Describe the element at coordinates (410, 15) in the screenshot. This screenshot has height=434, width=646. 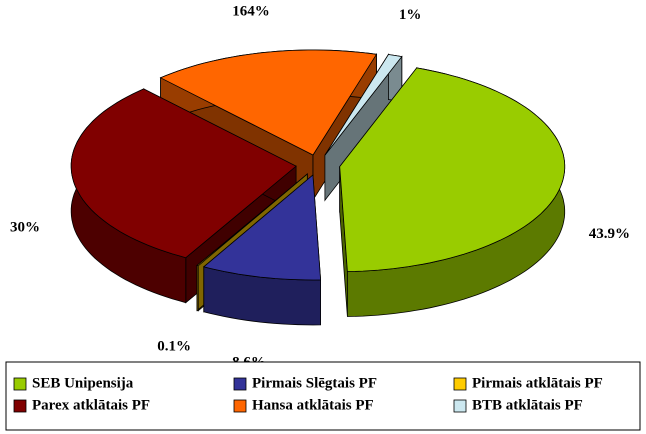
I see `data-label: 1%` at that location.